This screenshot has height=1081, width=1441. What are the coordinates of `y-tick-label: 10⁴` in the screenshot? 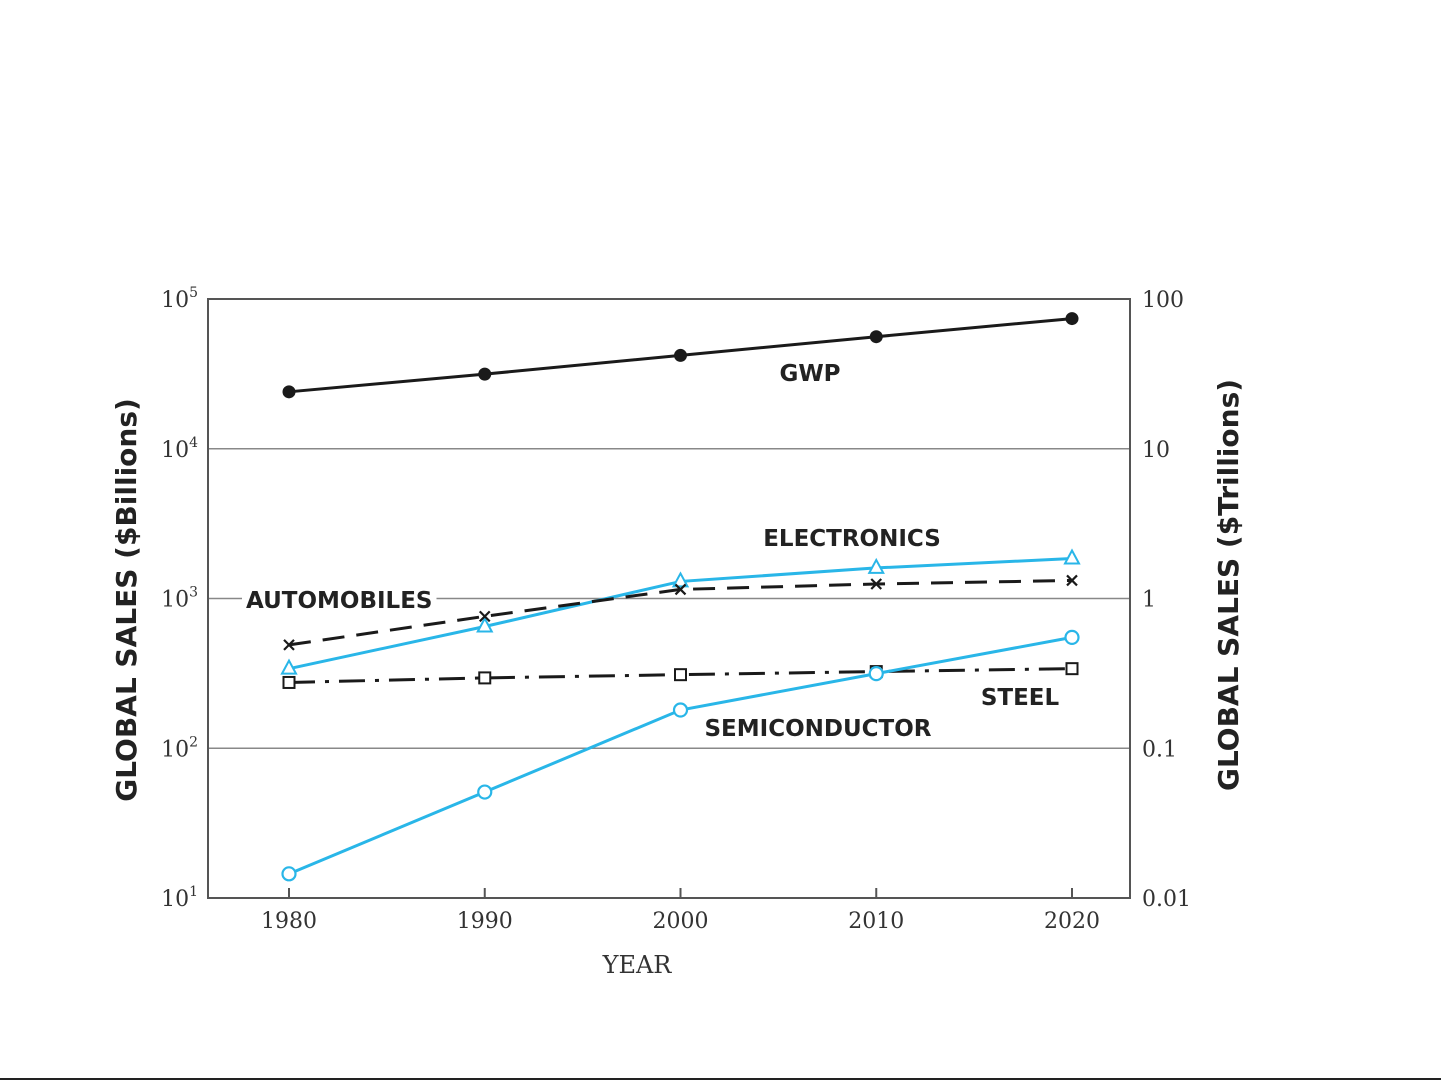 It's located at (179, 449).